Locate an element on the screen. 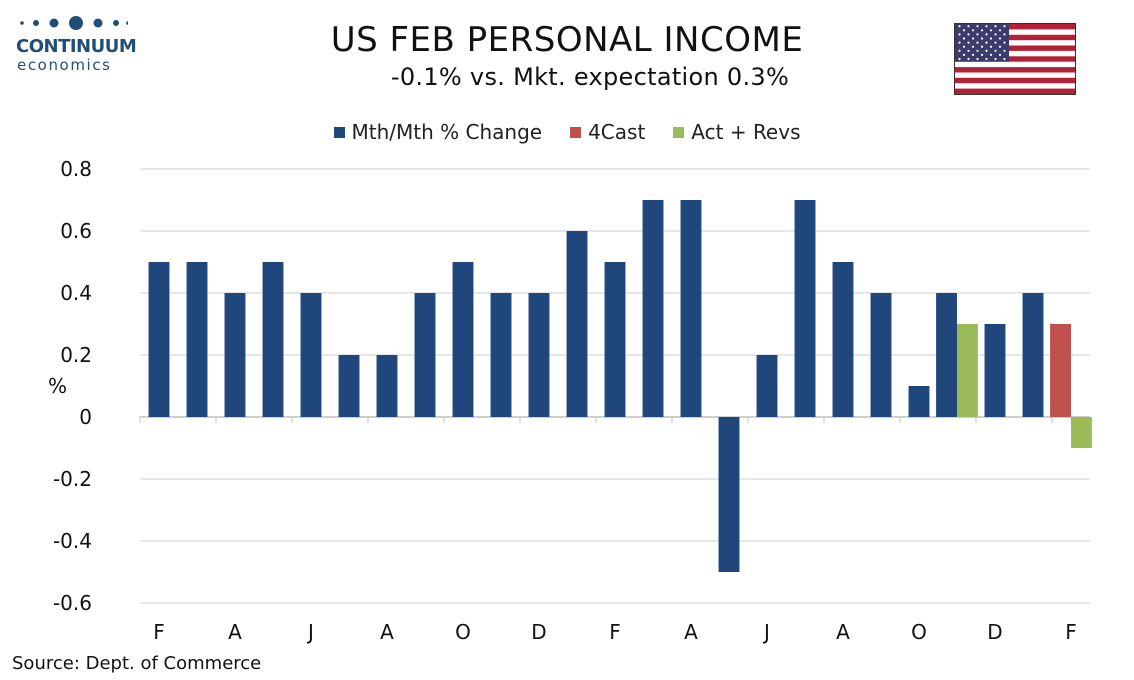  y-tick-label: -0.4 is located at coordinates (72, 541).